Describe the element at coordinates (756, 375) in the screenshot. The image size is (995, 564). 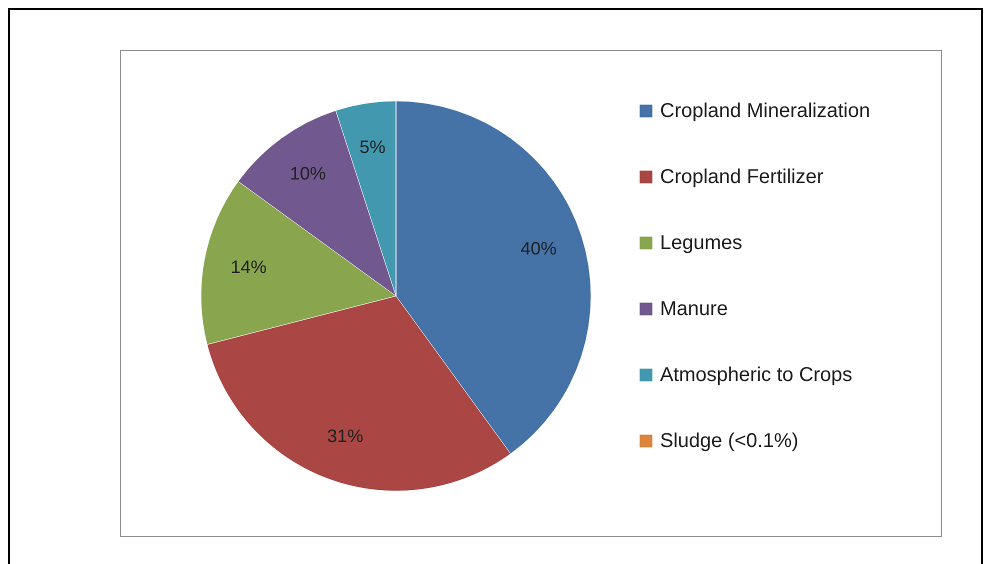
I see `legend-label: Atmospheric to Crops` at that location.